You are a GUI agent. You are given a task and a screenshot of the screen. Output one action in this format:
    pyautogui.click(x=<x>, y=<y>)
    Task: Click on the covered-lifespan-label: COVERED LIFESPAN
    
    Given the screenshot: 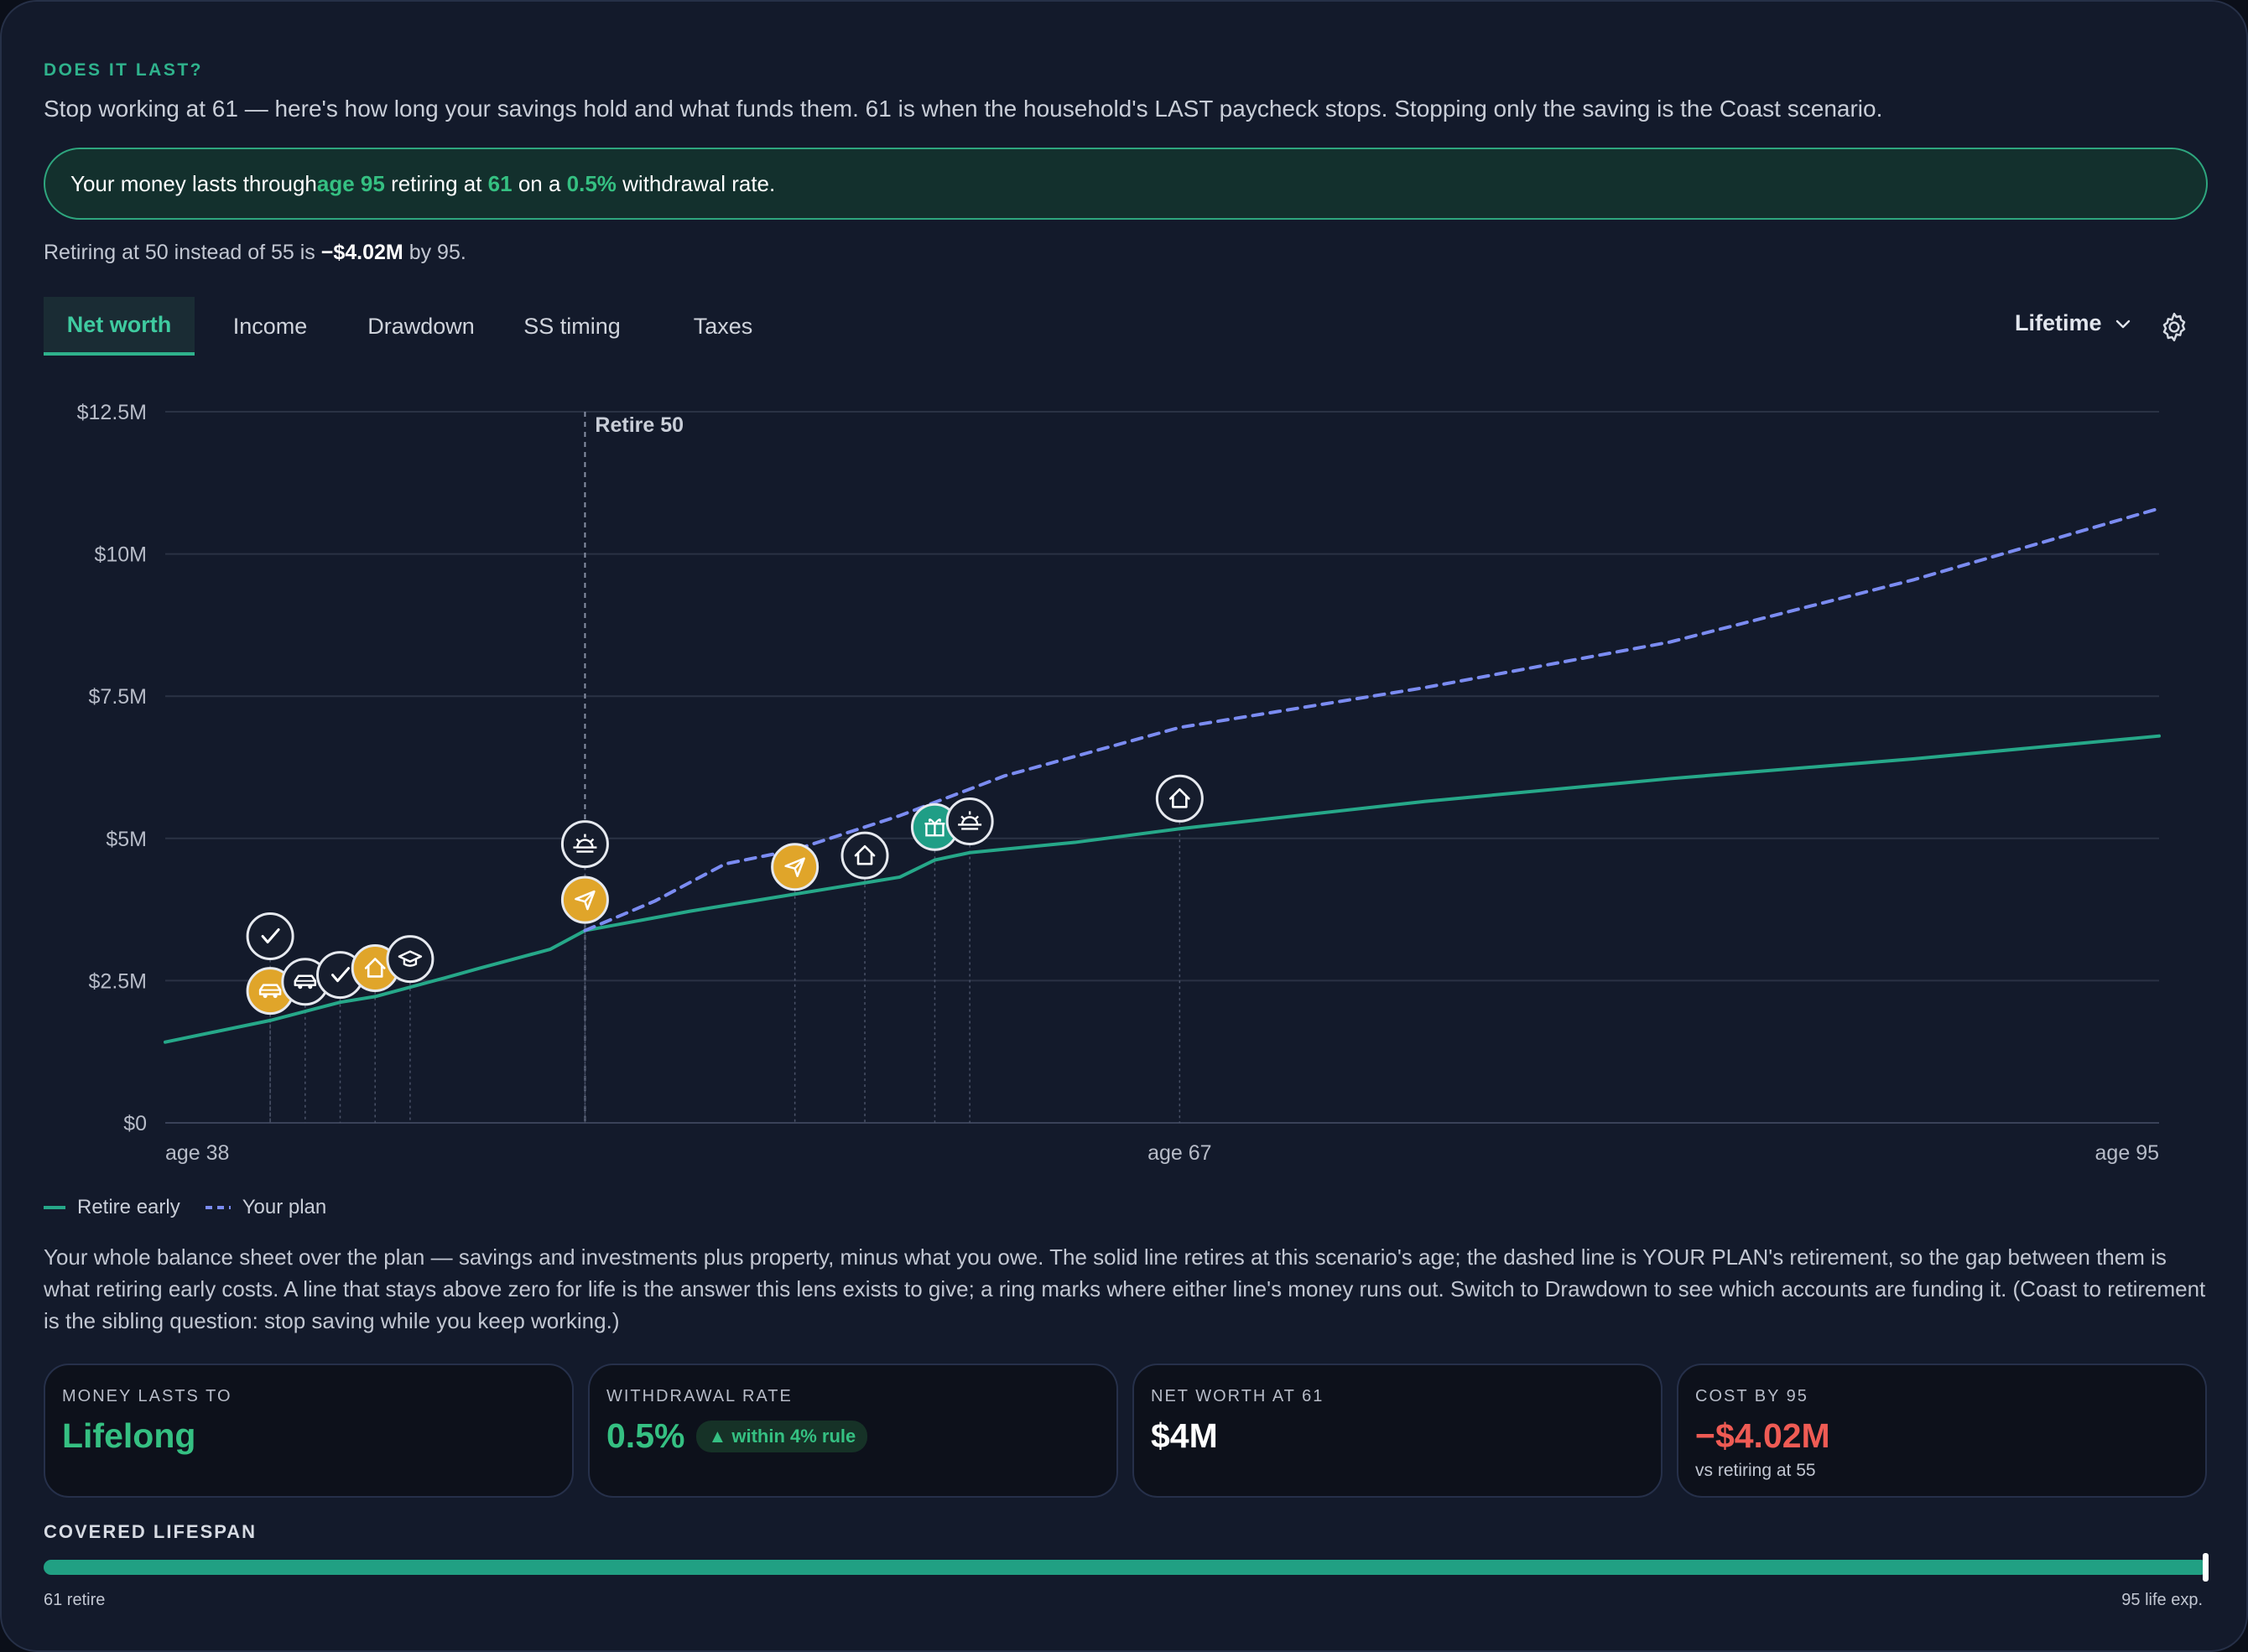 What is the action you would take?
    pyautogui.click(x=151, y=1531)
    